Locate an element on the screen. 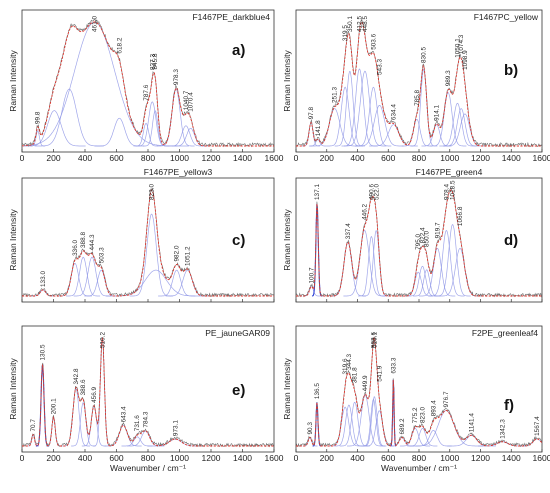 Image resolution: width=550 pixels, height=493 pixels. peak-label: 1141.4 is located at coordinates (472, 423).